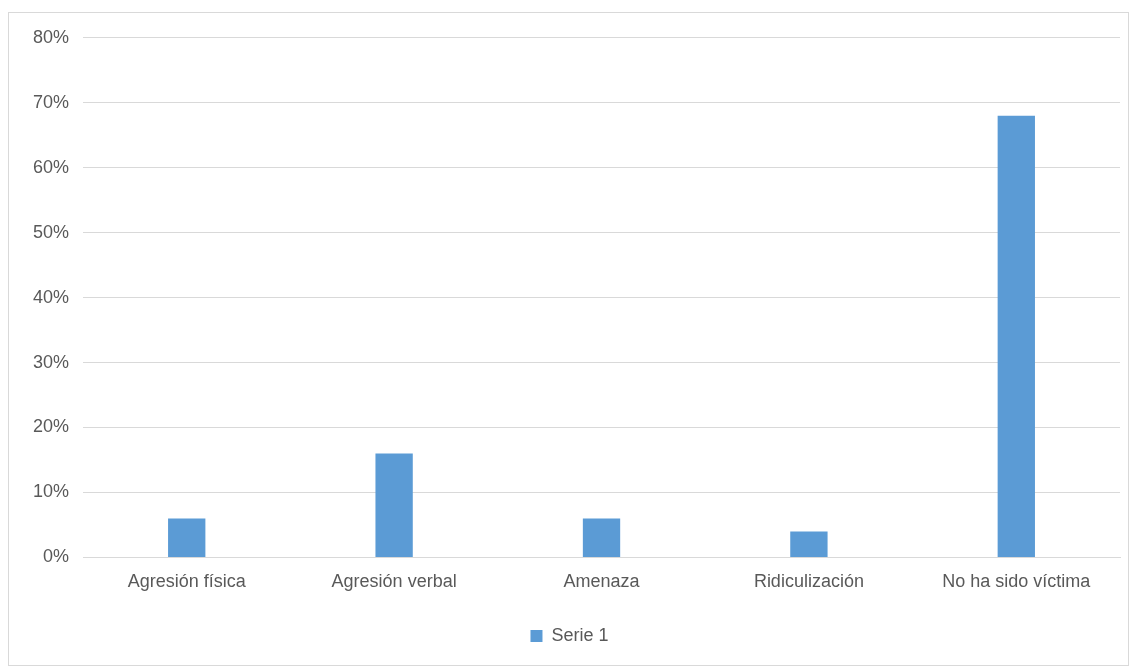 This screenshot has height=668, width=1131. Describe the element at coordinates (51, 231) in the screenshot. I see `y-tick-label: 50%` at that location.